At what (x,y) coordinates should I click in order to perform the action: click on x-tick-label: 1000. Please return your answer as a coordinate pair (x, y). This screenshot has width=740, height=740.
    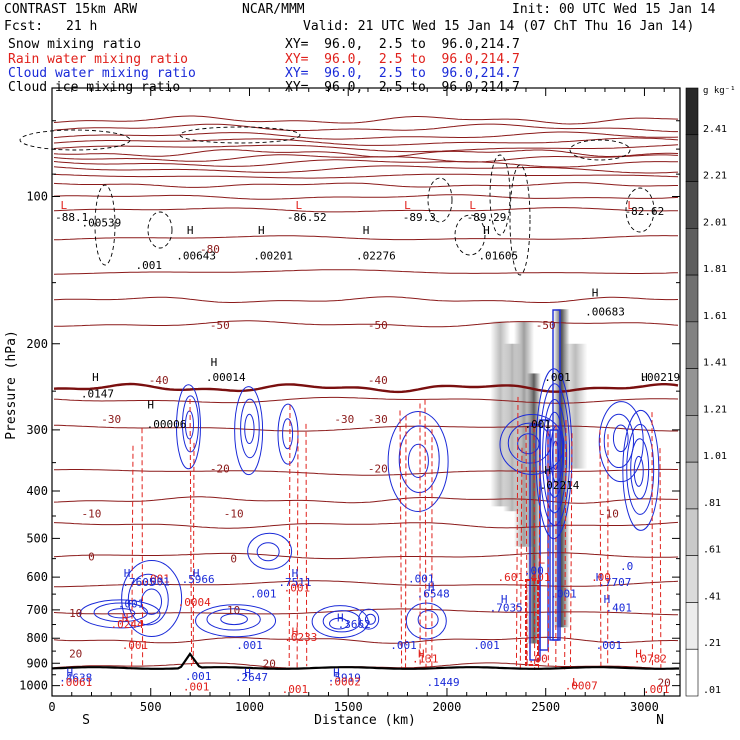
    Looking at the image, I should click on (249, 707).